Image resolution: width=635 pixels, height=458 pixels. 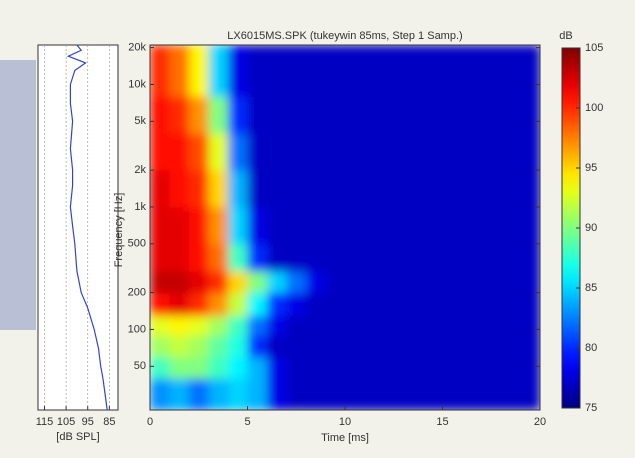 What do you see at coordinates (18, 195) in the screenshot?
I see `scan-band` at bounding box center [18, 195].